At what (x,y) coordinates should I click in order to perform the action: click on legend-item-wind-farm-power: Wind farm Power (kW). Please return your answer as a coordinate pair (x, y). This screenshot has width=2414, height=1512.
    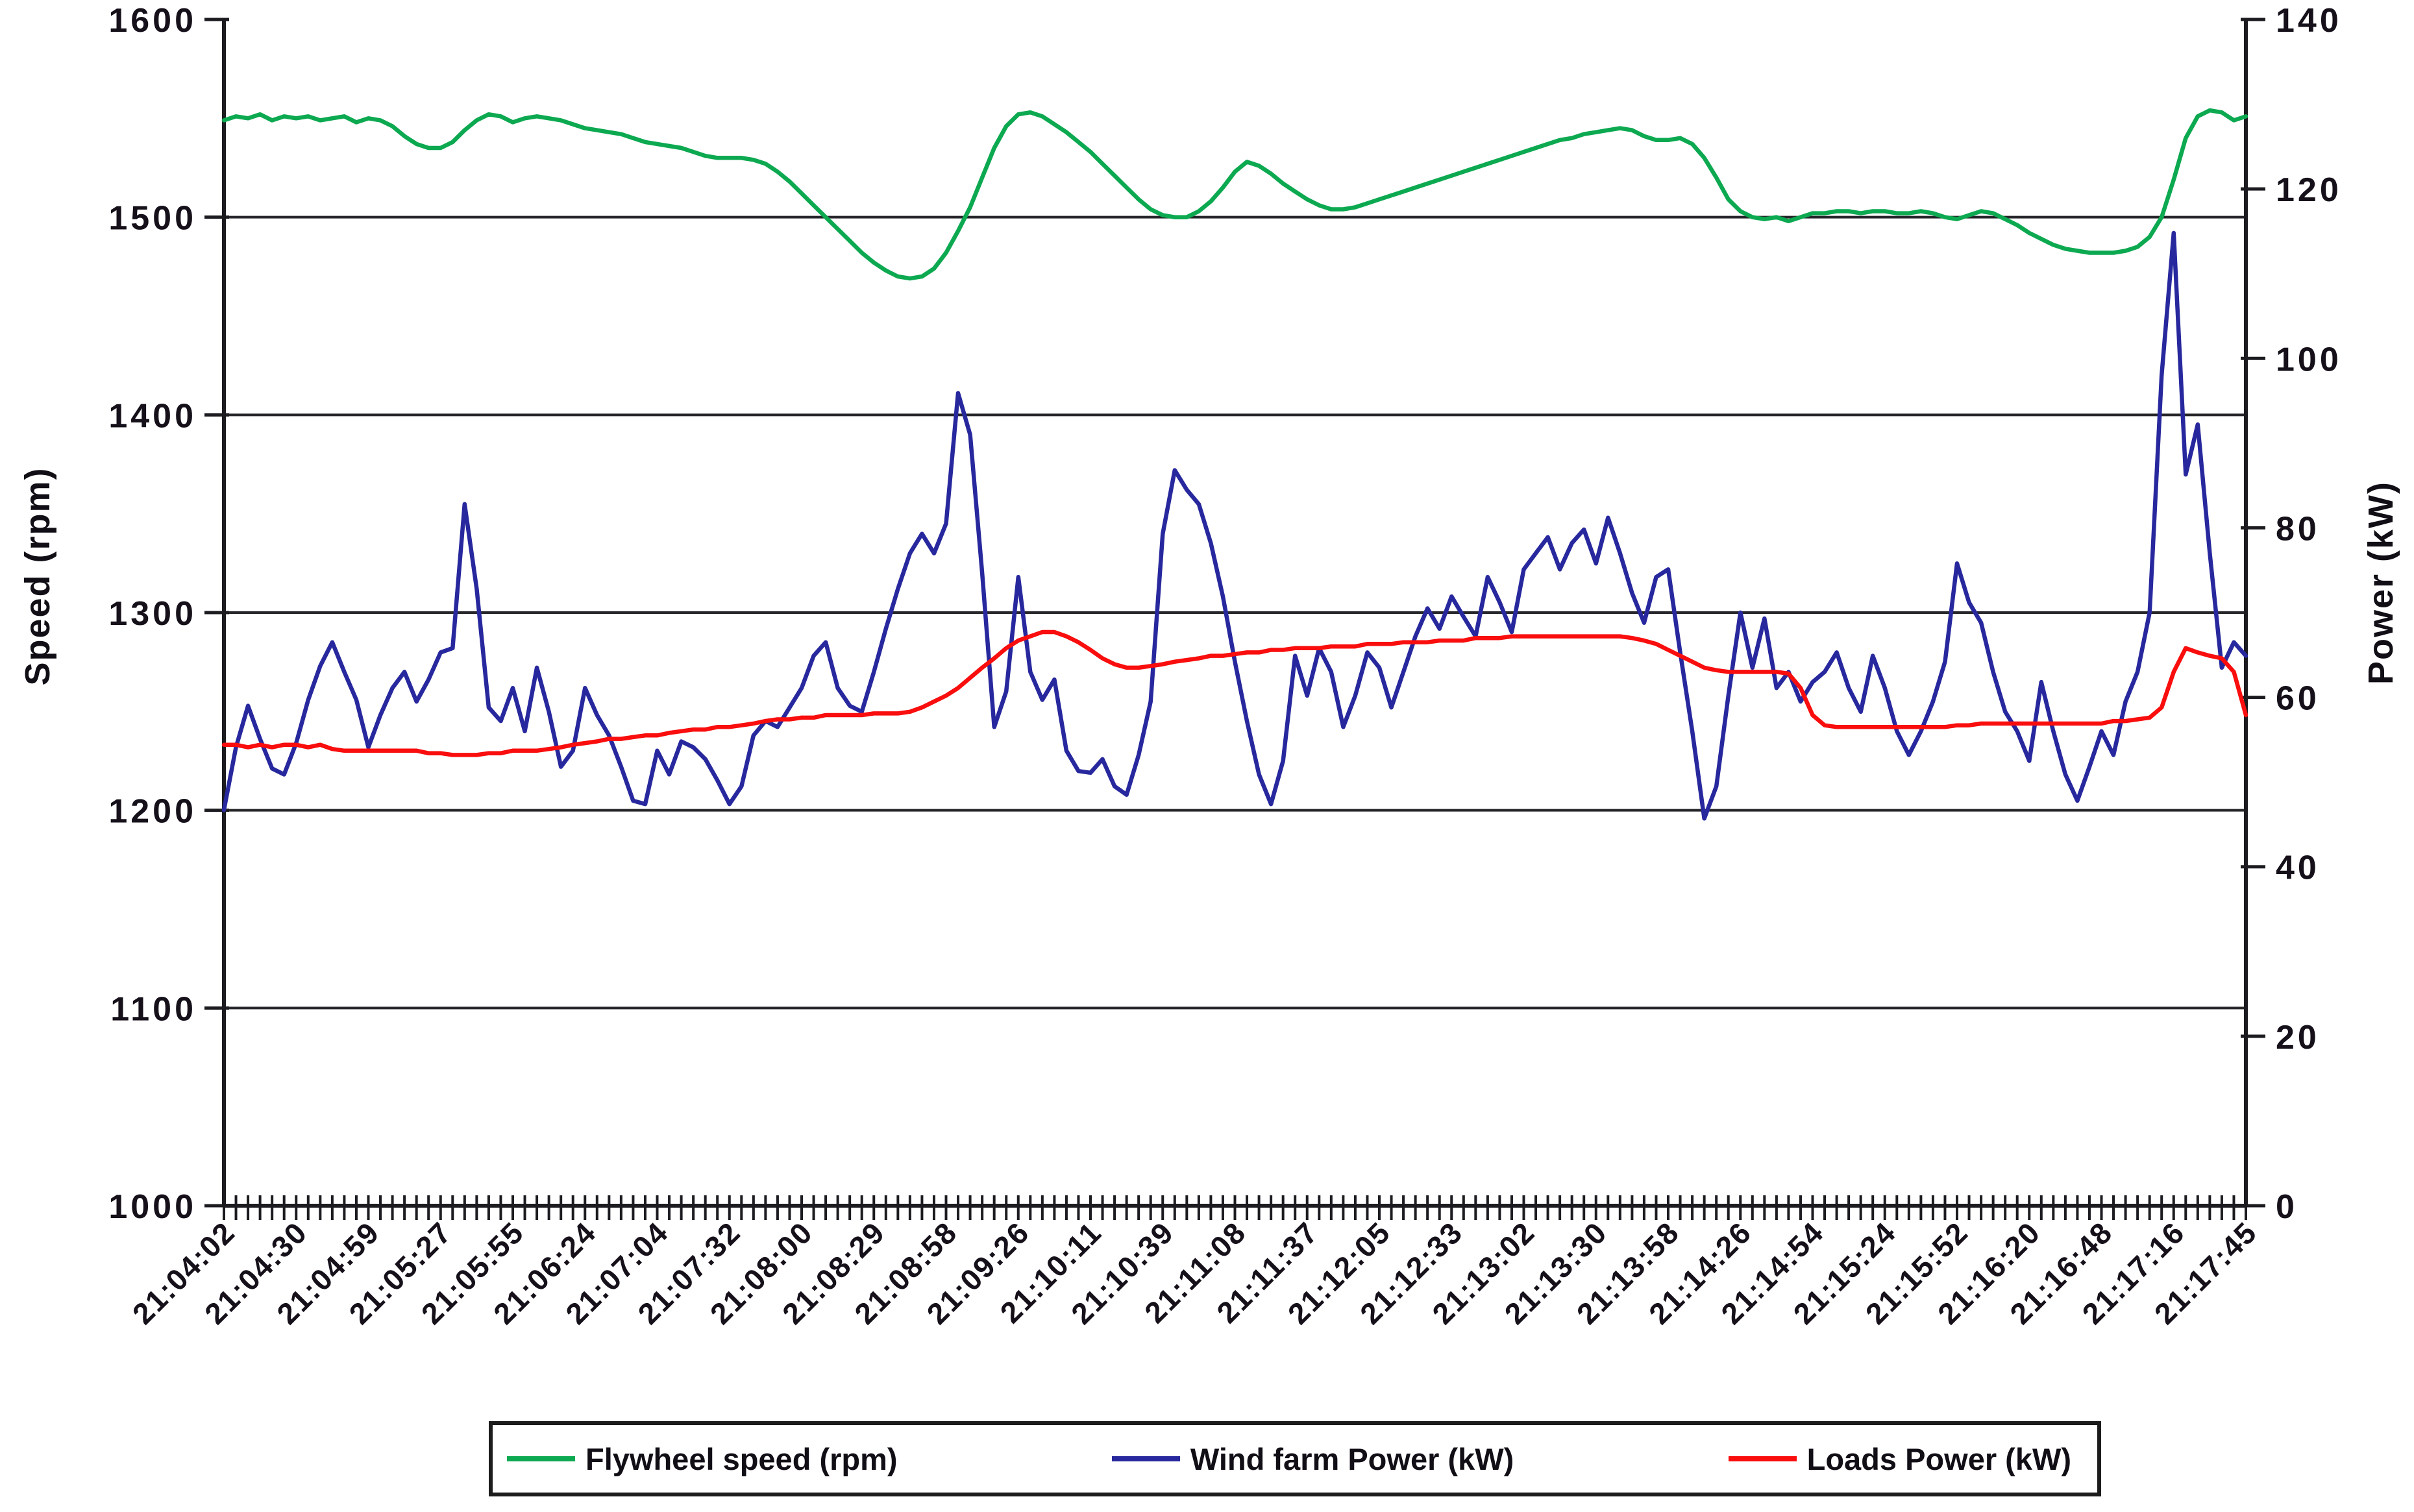
    Looking at the image, I should click on (1312, 1459).